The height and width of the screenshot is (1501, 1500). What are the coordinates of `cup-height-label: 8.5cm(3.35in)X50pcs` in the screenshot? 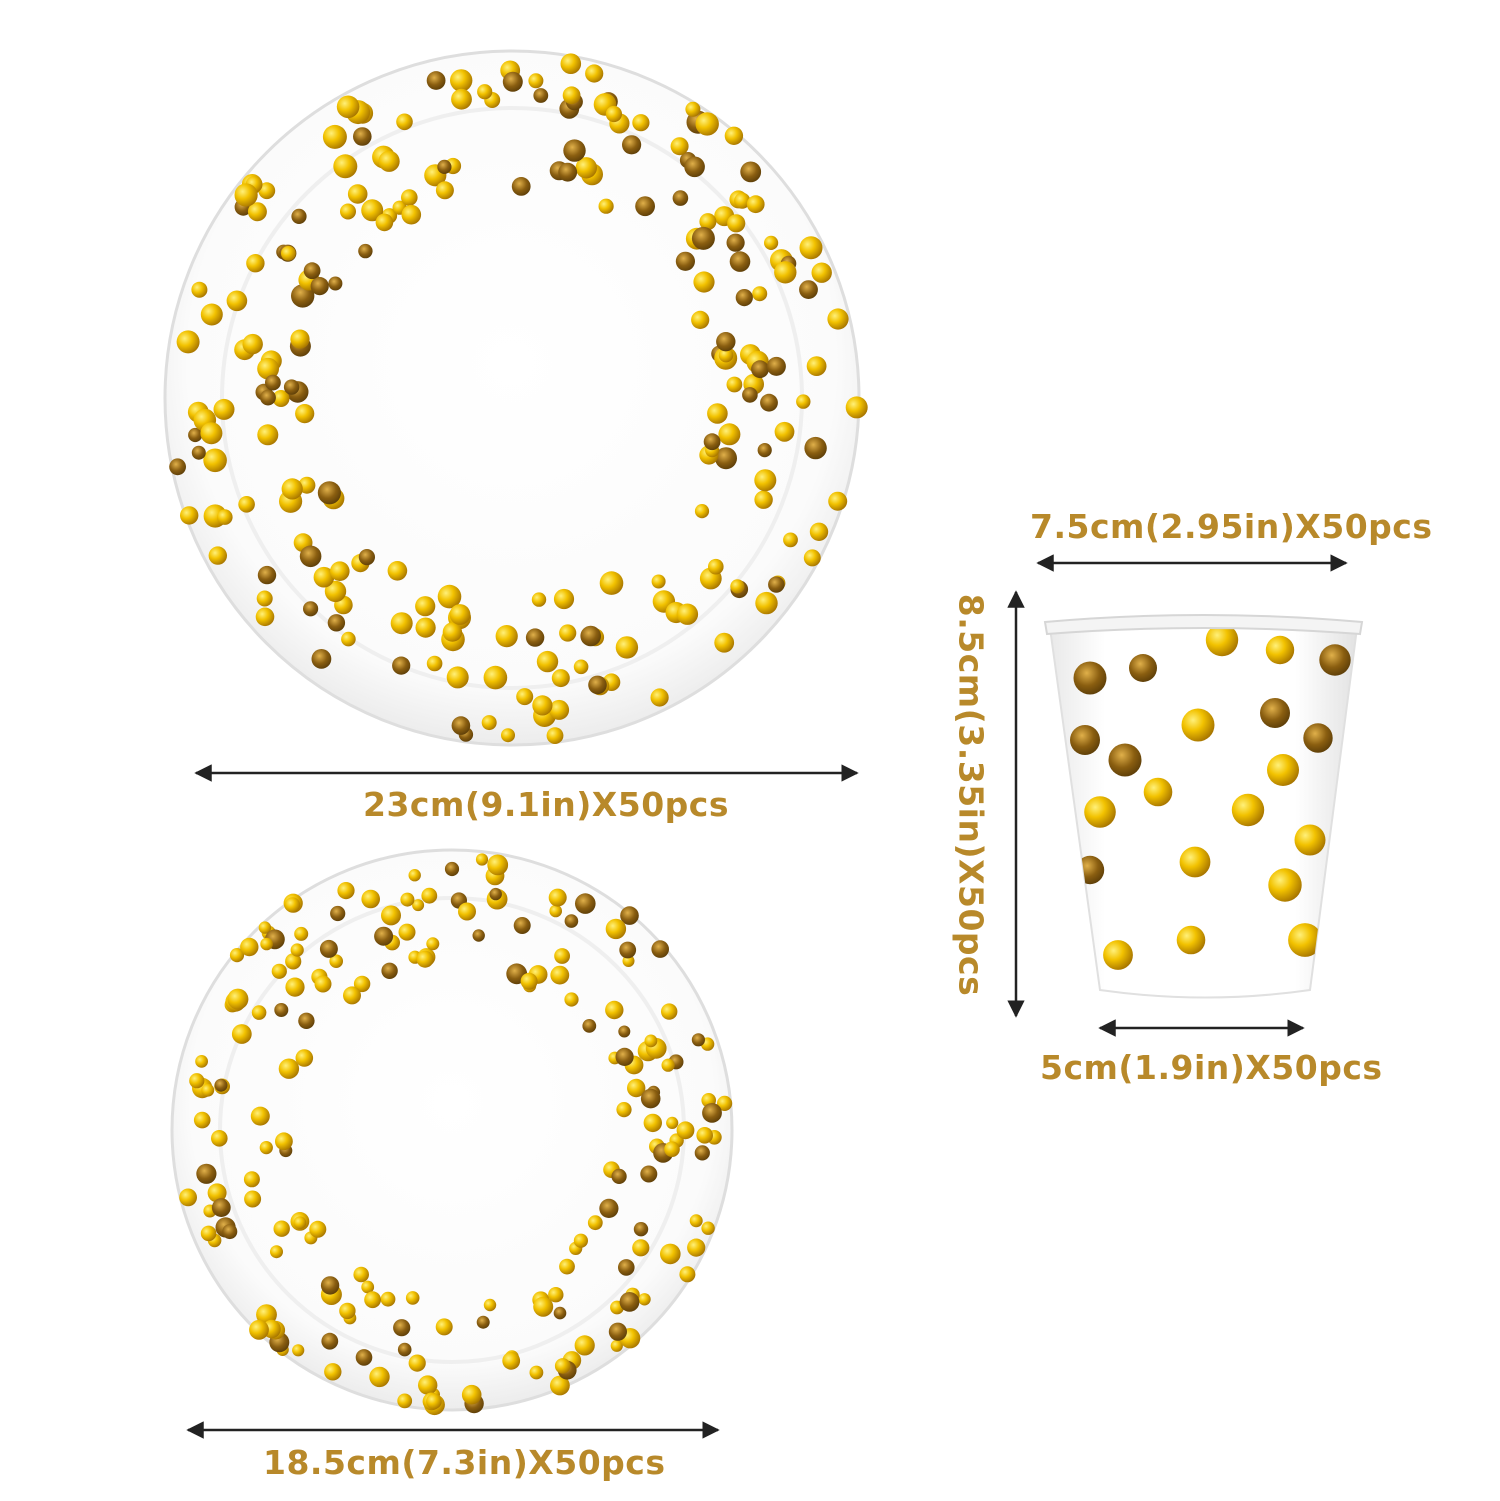 It's located at (971, 795).